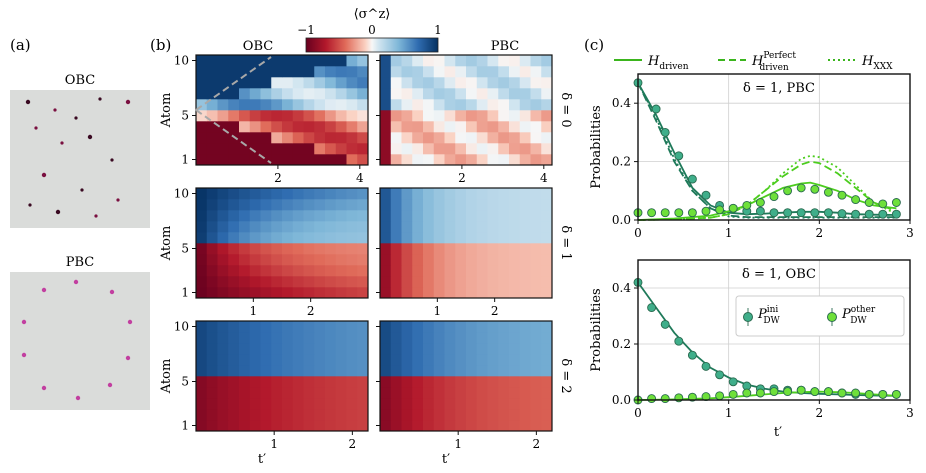 The image size is (926, 473). I want to click on y-tick-label: 0.4, so click(621, 103).